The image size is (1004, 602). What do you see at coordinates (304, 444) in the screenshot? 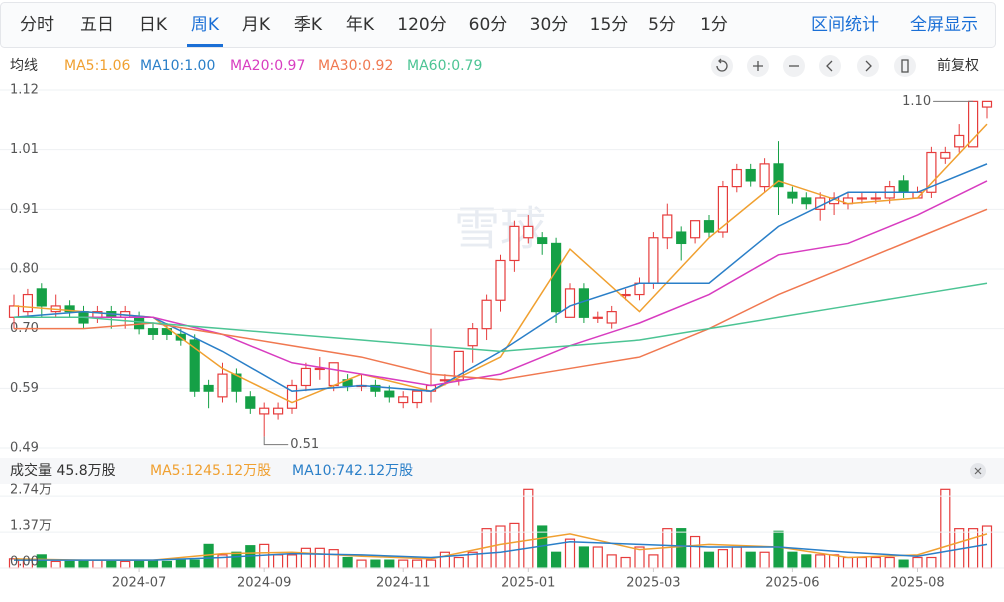
I see `annotation: 0.51` at bounding box center [304, 444].